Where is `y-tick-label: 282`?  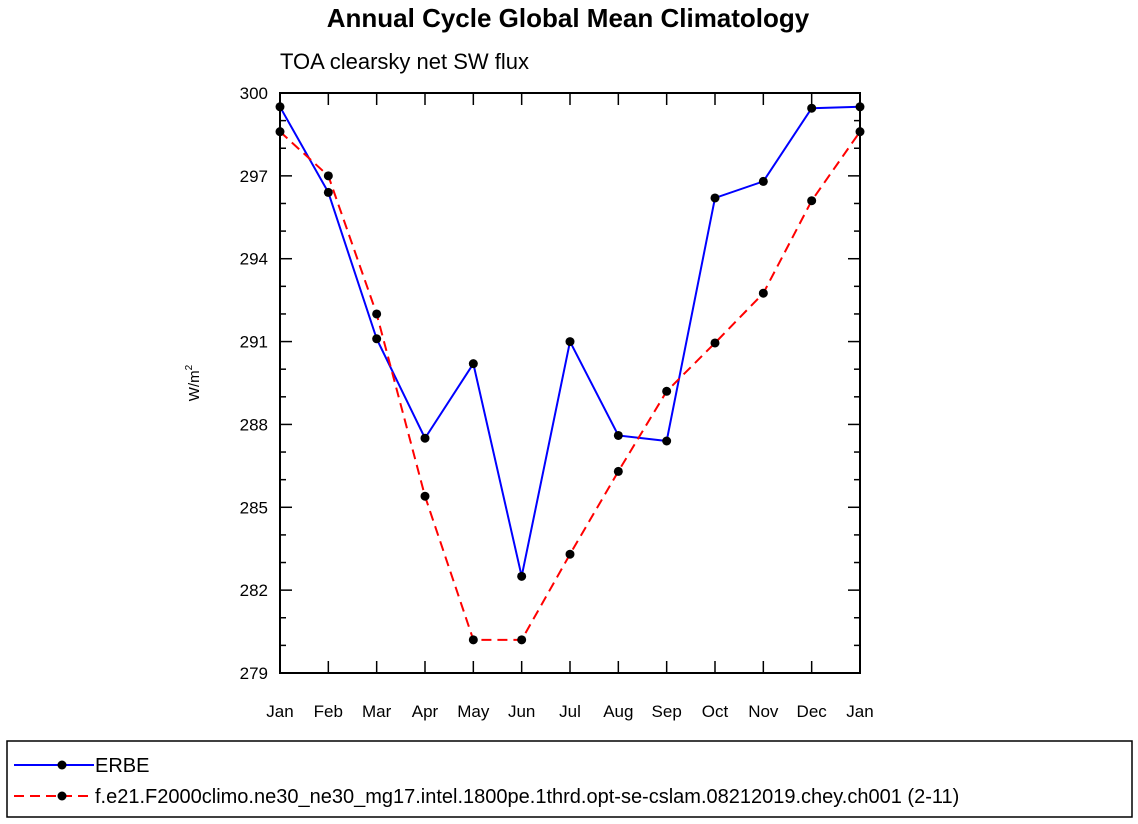 y-tick-label: 282 is located at coordinates (254, 590).